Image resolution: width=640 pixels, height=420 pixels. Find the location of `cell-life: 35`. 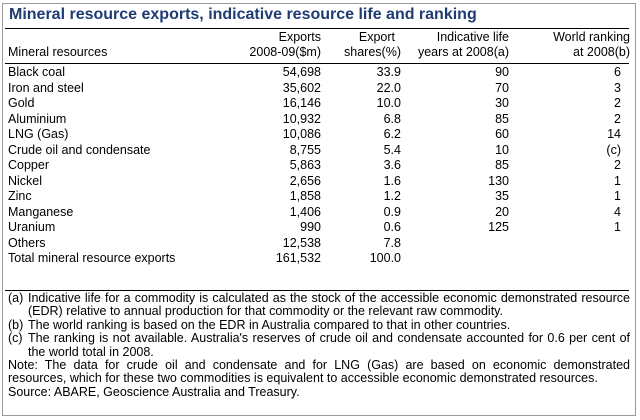

cell-life: 35 is located at coordinates (502, 196).